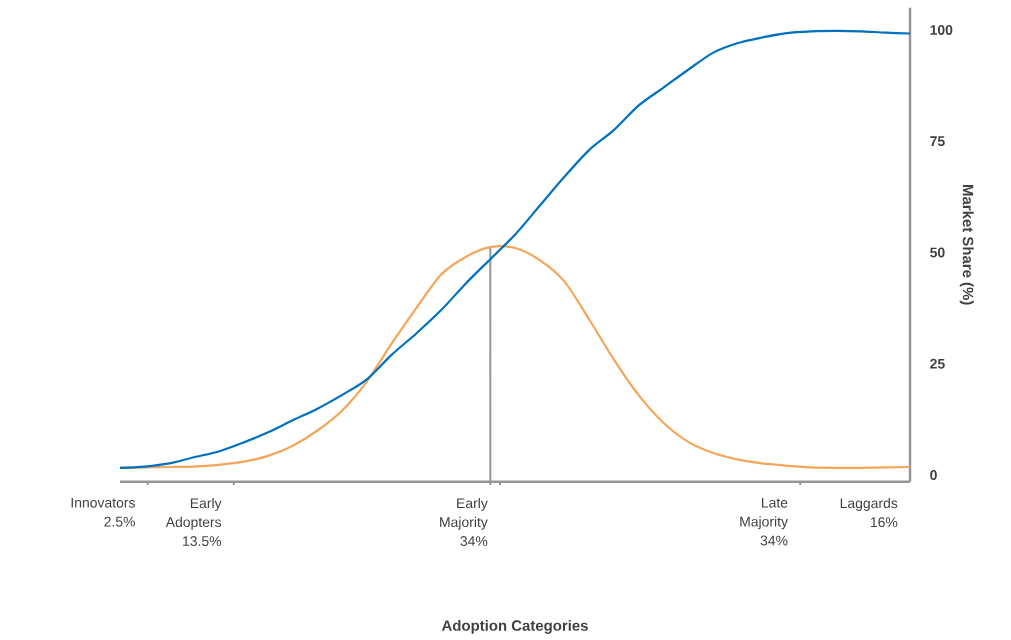 This screenshot has width=1011, height=640. What do you see at coordinates (103, 512) in the screenshot?
I see `text: Innovators 2.5%` at bounding box center [103, 512].